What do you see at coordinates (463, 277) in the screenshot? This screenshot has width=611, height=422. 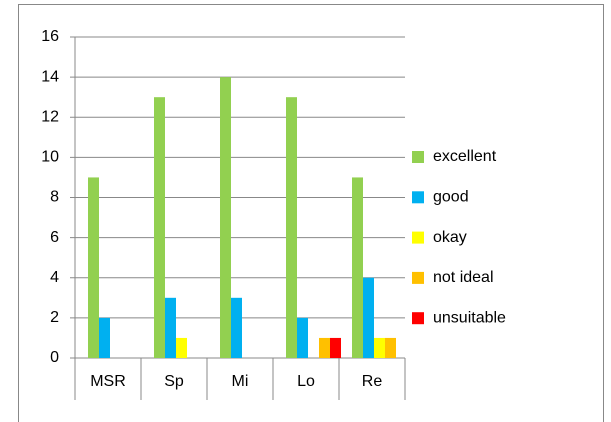 I see `legend-label: not ideal` at bounding box center [463, 277].